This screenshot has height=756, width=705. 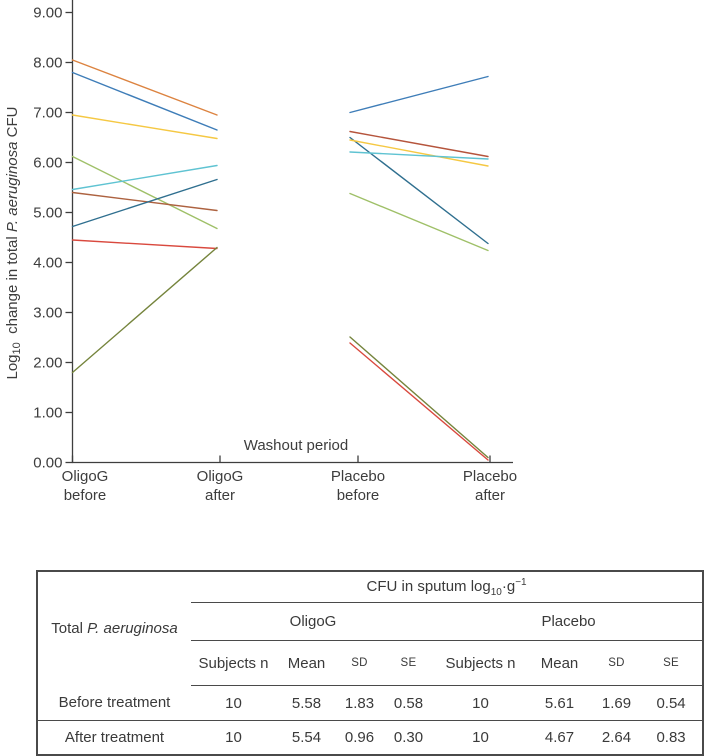 I want to click on subject-line-oligoG-red, so click(x=144, y=244).